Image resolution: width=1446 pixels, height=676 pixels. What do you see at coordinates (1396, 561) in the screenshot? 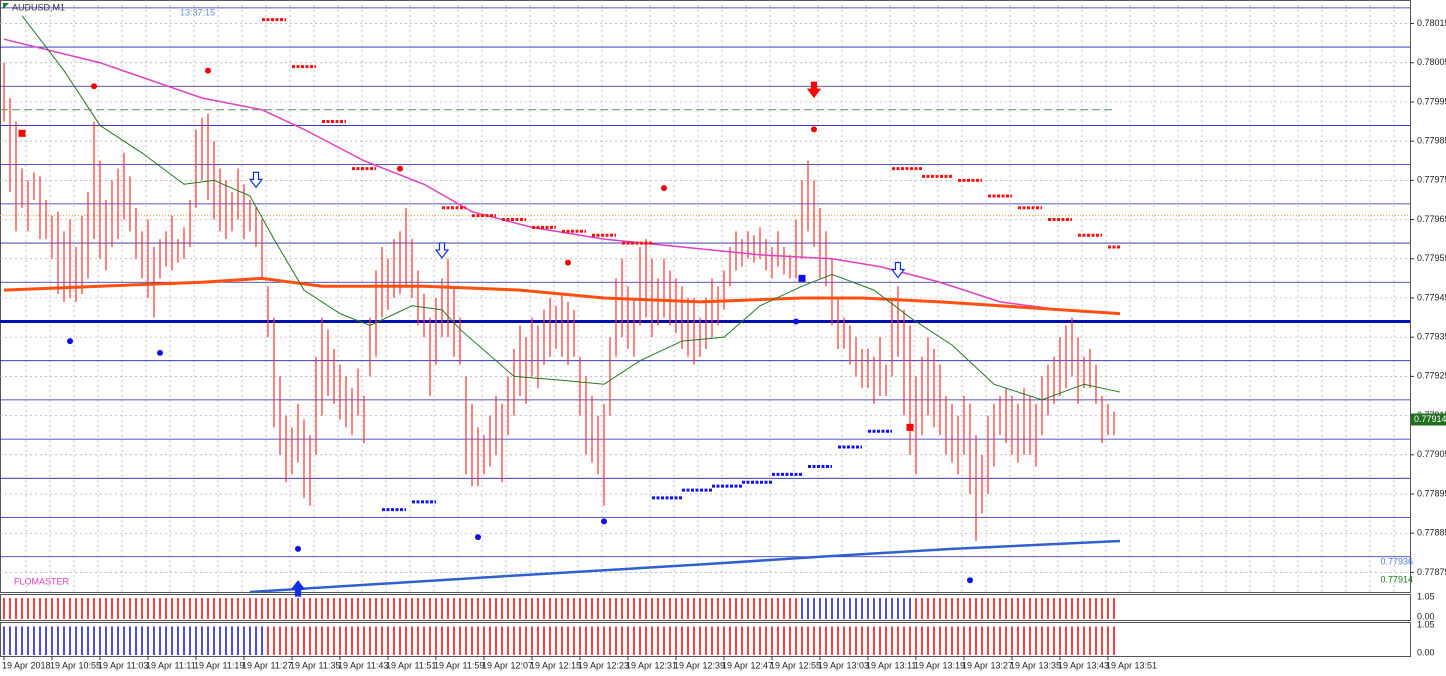
I see `info-value: 0.77936` at bounding box center [1396, 561].